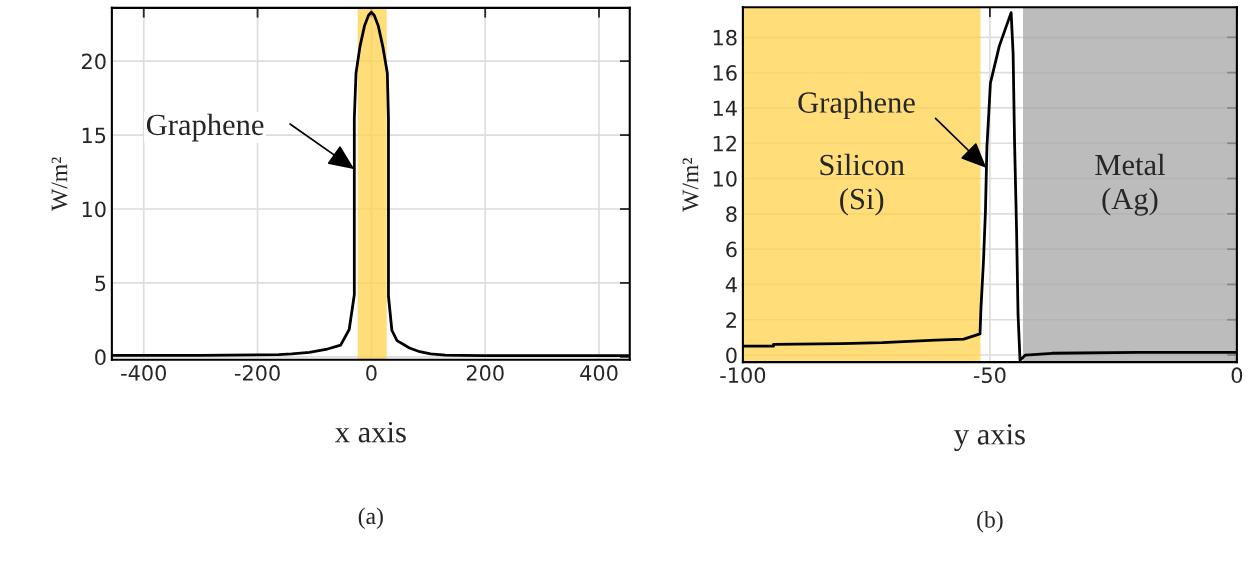 This screenshot has height=564, width=1257. Describe the element at coordinates (989, 437) in the screenshot. I see `x-axis-title: y axis` at that location.